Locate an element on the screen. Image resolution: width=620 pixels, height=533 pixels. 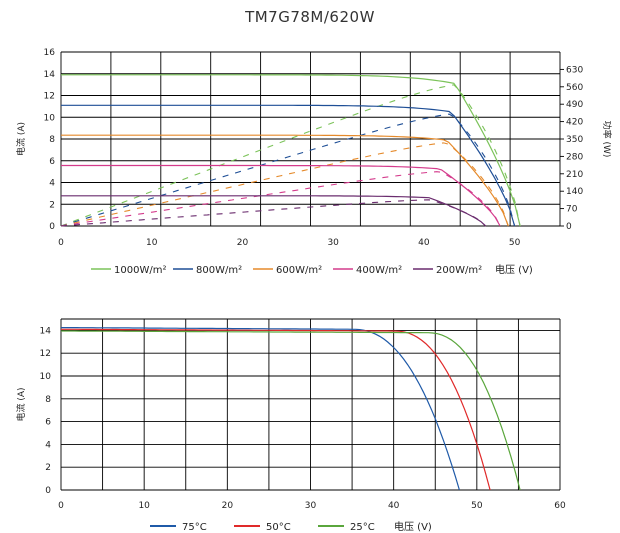
iv-curve-600W/m² is located at coordinates (285, 180).